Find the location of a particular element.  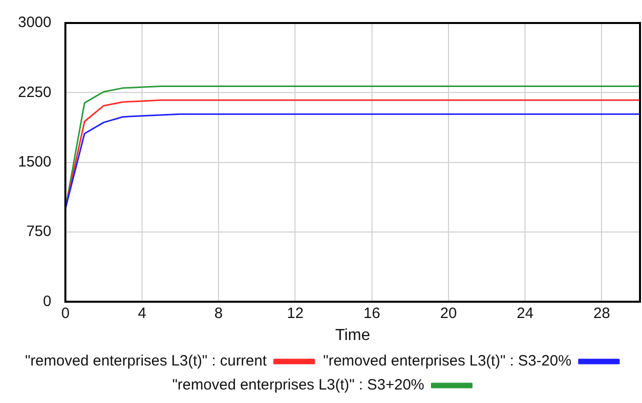

legend-label: "removed enterprises L3(t)" : S3+20% is located at coordinates (298, 385).